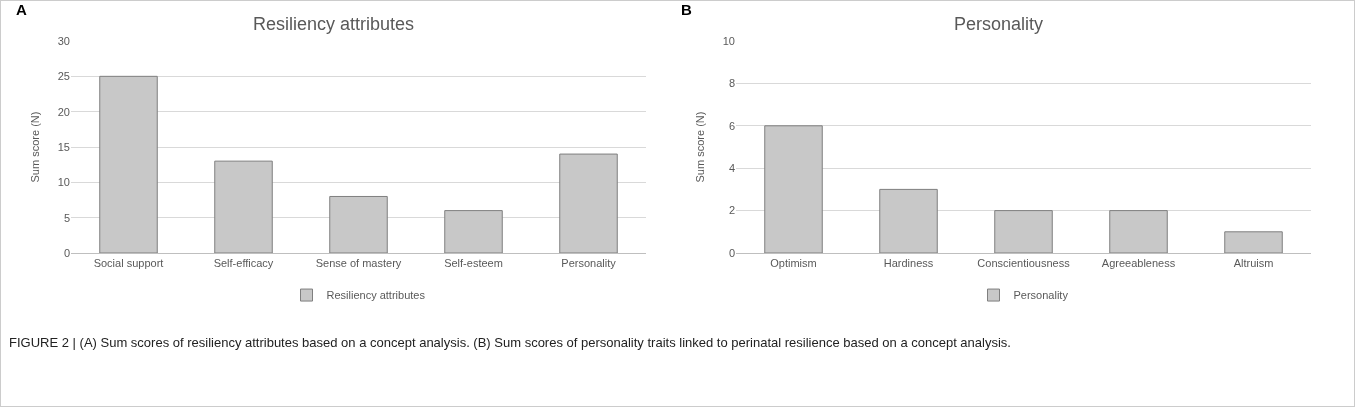 The width and height of the screenshot is (1357, 409). Describe the element at coordinates (908, 263) in the screenshot. I see `x-tick-label: Hardiness` at that location.